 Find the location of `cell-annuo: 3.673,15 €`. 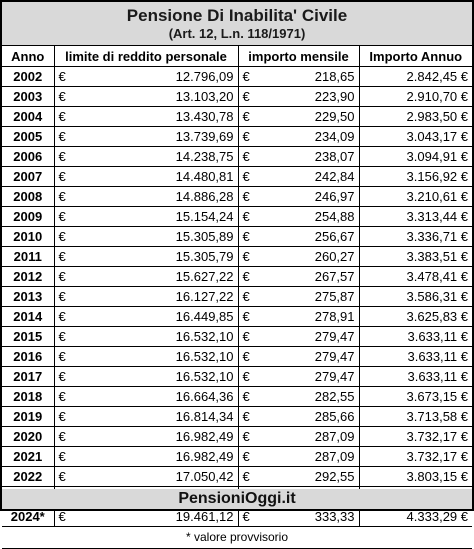

cell-annuo: 3.673,15 € is located at coordinates (415, 396).